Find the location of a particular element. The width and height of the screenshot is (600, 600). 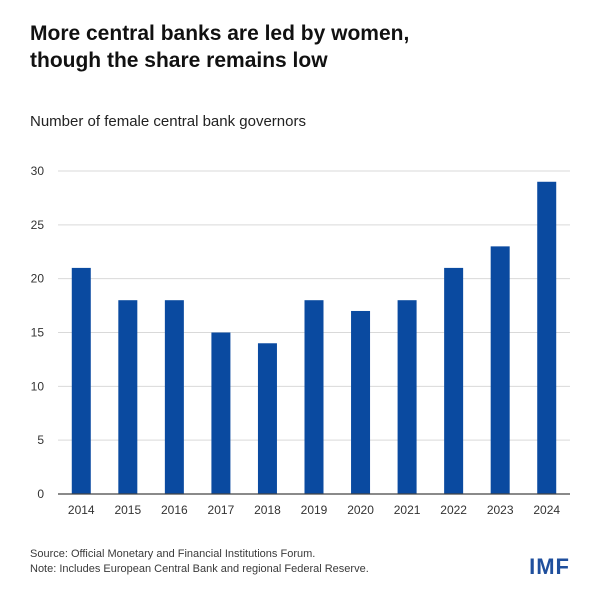

y-tick-label: 25 is located at coordinates (38, 225).